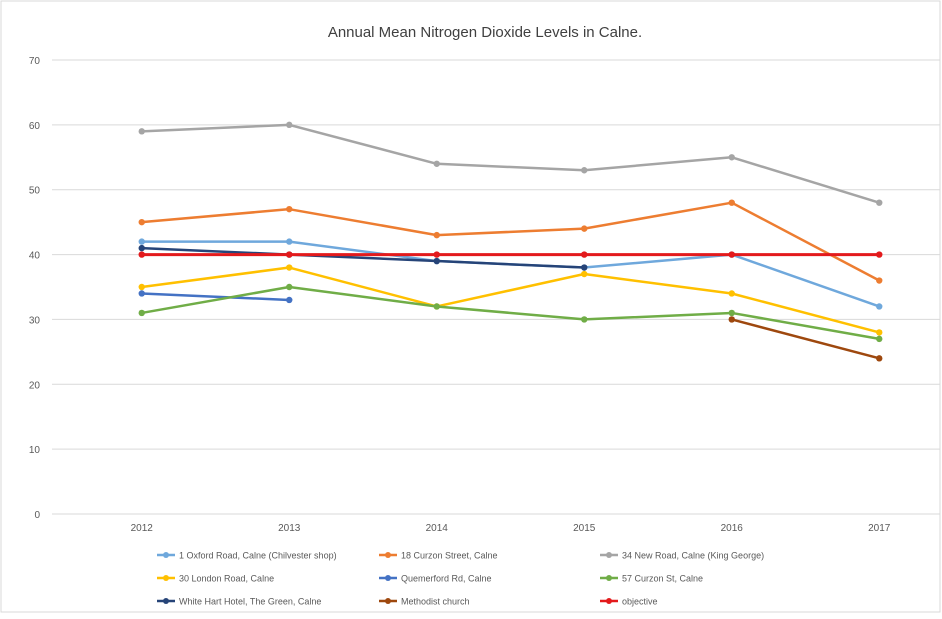 The image size is (942, 619). I want to click on y-tick-label: 70, so click(35, 61).